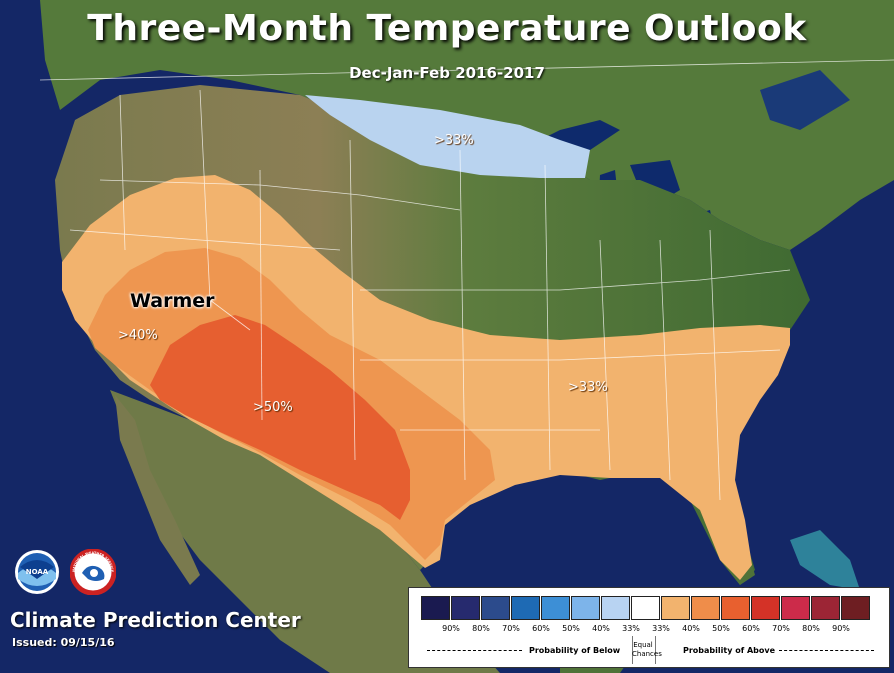 This screenshot has width=894, height=673. I want to click on label-above-40: >40%, so click(138, 335).